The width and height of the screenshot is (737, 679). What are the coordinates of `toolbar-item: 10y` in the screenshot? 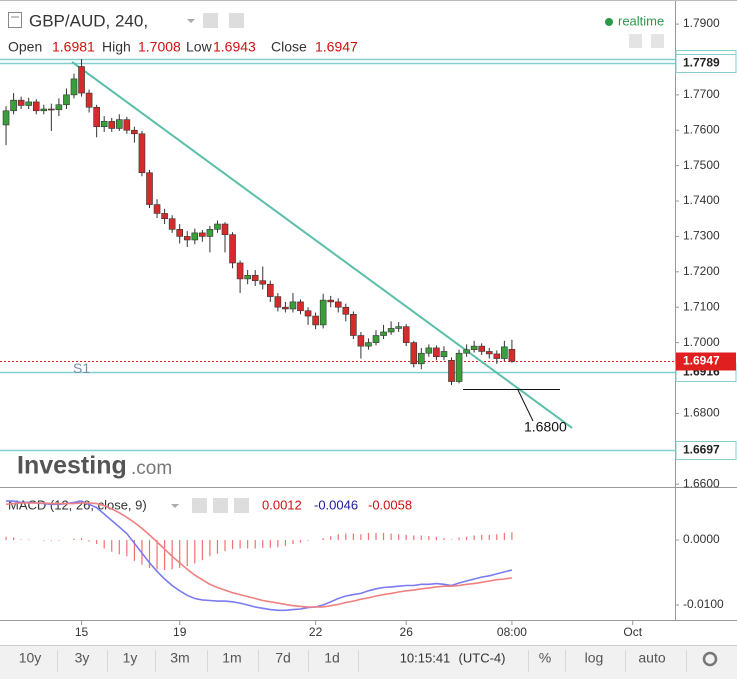 It's located at (30, 658).